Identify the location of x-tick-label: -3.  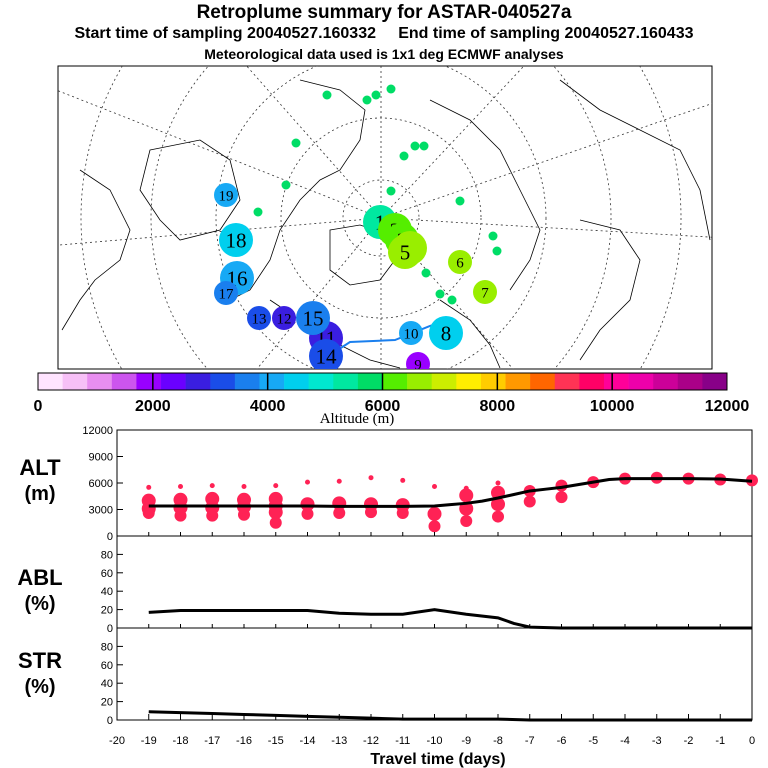
(657, 741).